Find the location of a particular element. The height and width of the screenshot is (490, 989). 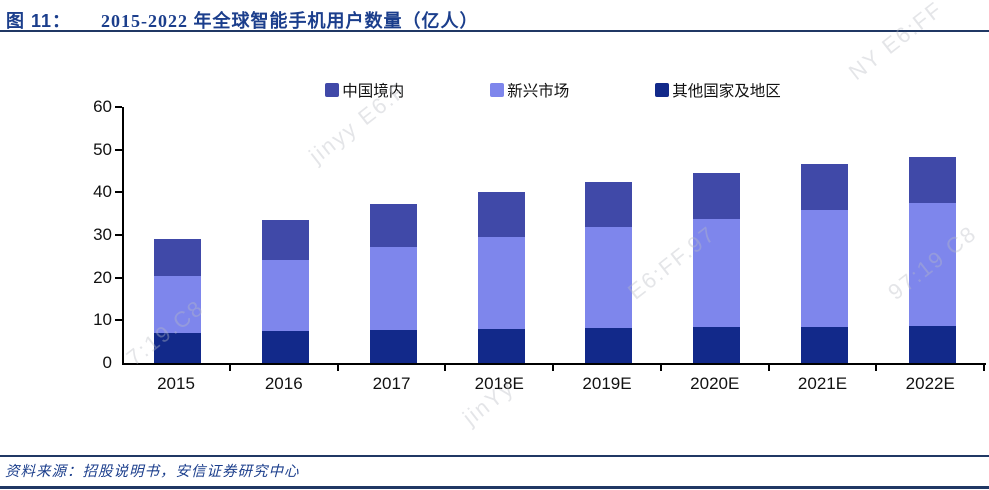

page-title: 2015-2022 年全球智能手机用户数量（亿人） is located at coordinates (290, 21).